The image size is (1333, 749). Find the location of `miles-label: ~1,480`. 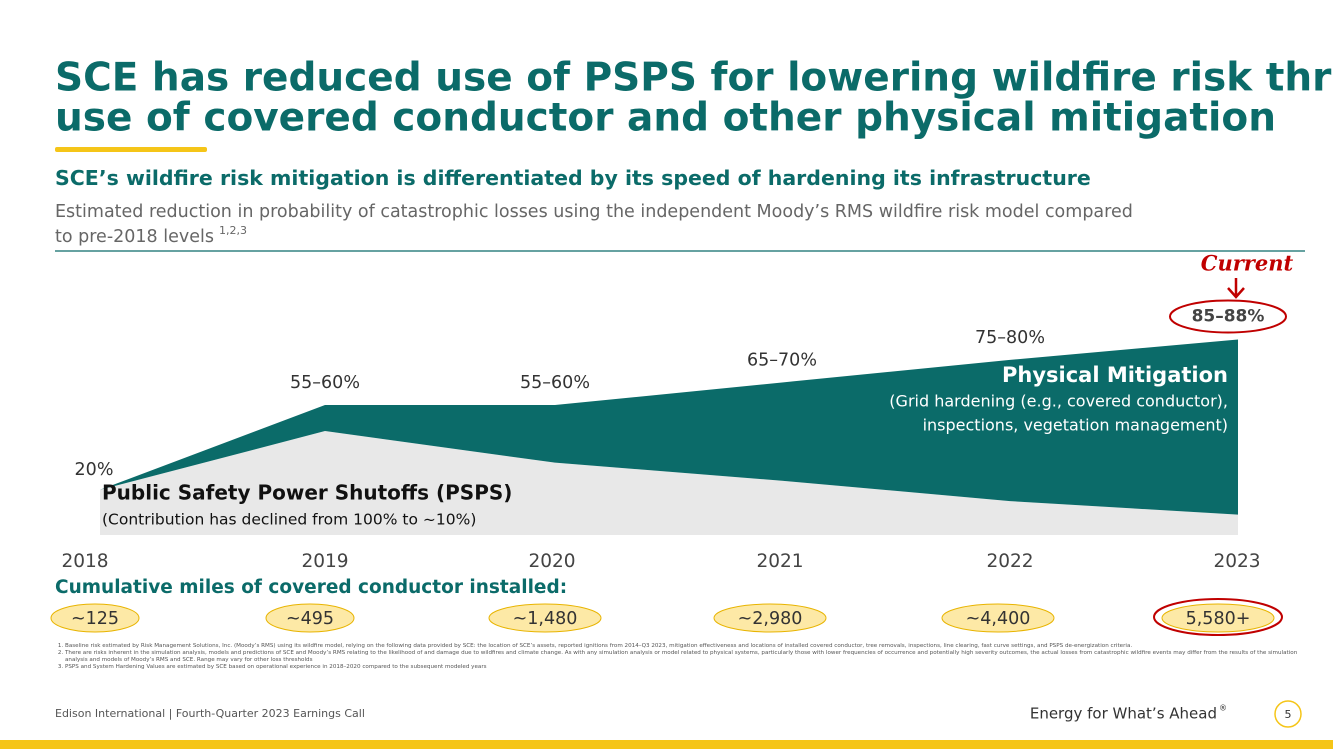

miles-label: ~1,480 is located at coordinates (545, 619).